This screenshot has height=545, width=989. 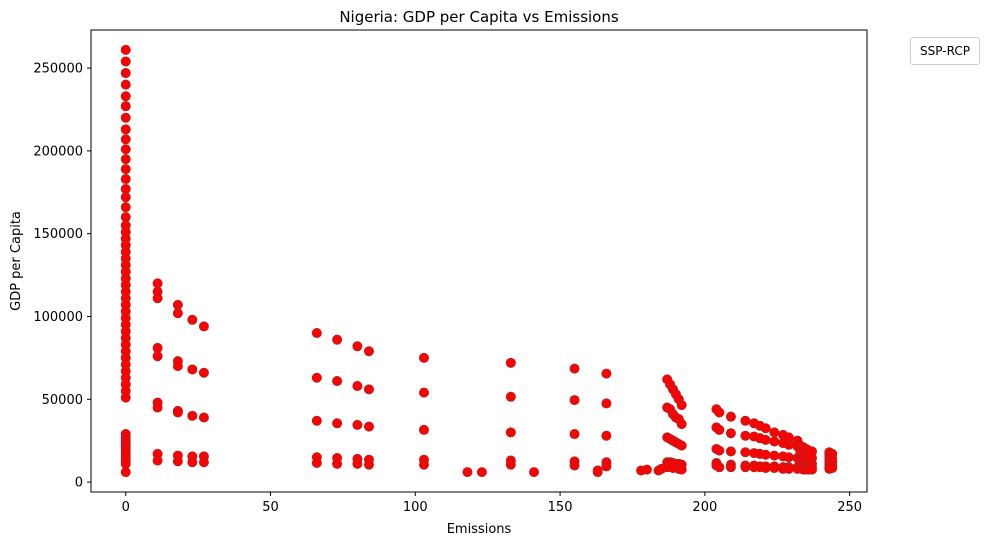 What do you see at coordinates (479, 529) in the screenshot?
I see `x-axis-title: Emissions` at bounding box center [479, 529].